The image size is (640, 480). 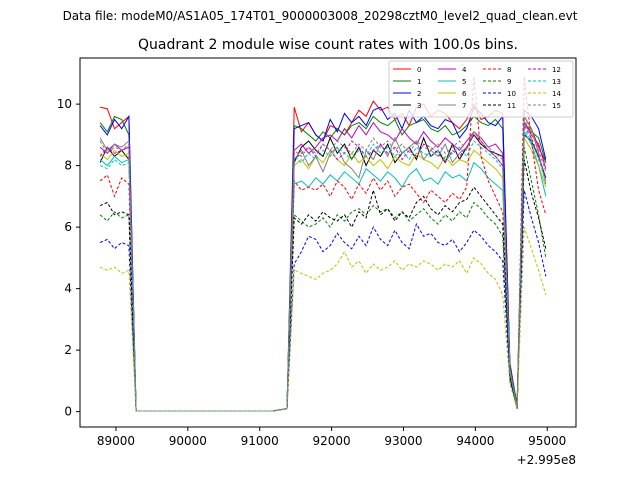 What do you see at coordinates (509, 70) in the screenshot?
I see `legend-label-8: 8` at bounding box center [509, 70].